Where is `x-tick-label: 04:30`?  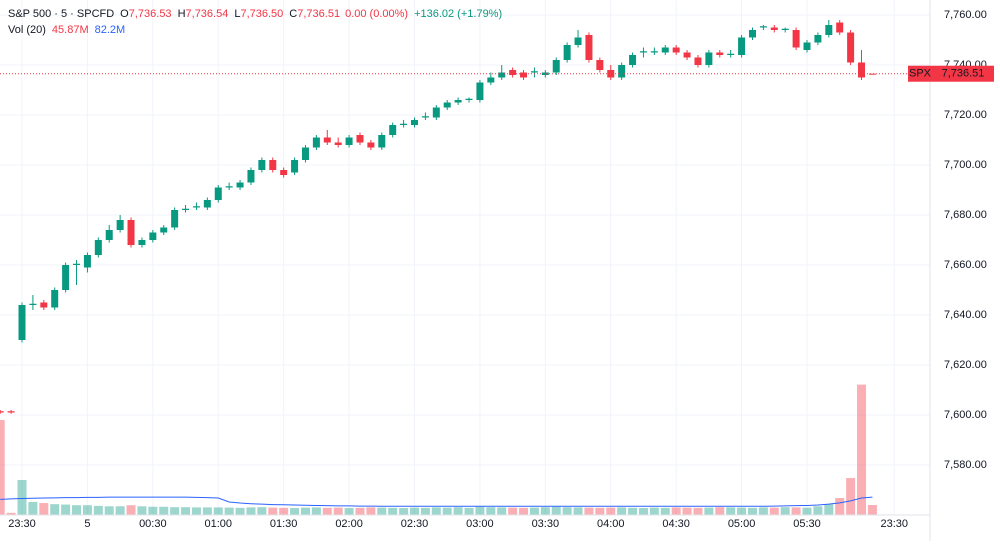 x-tick-label: 04:30 is located at coordinates (676, 524).